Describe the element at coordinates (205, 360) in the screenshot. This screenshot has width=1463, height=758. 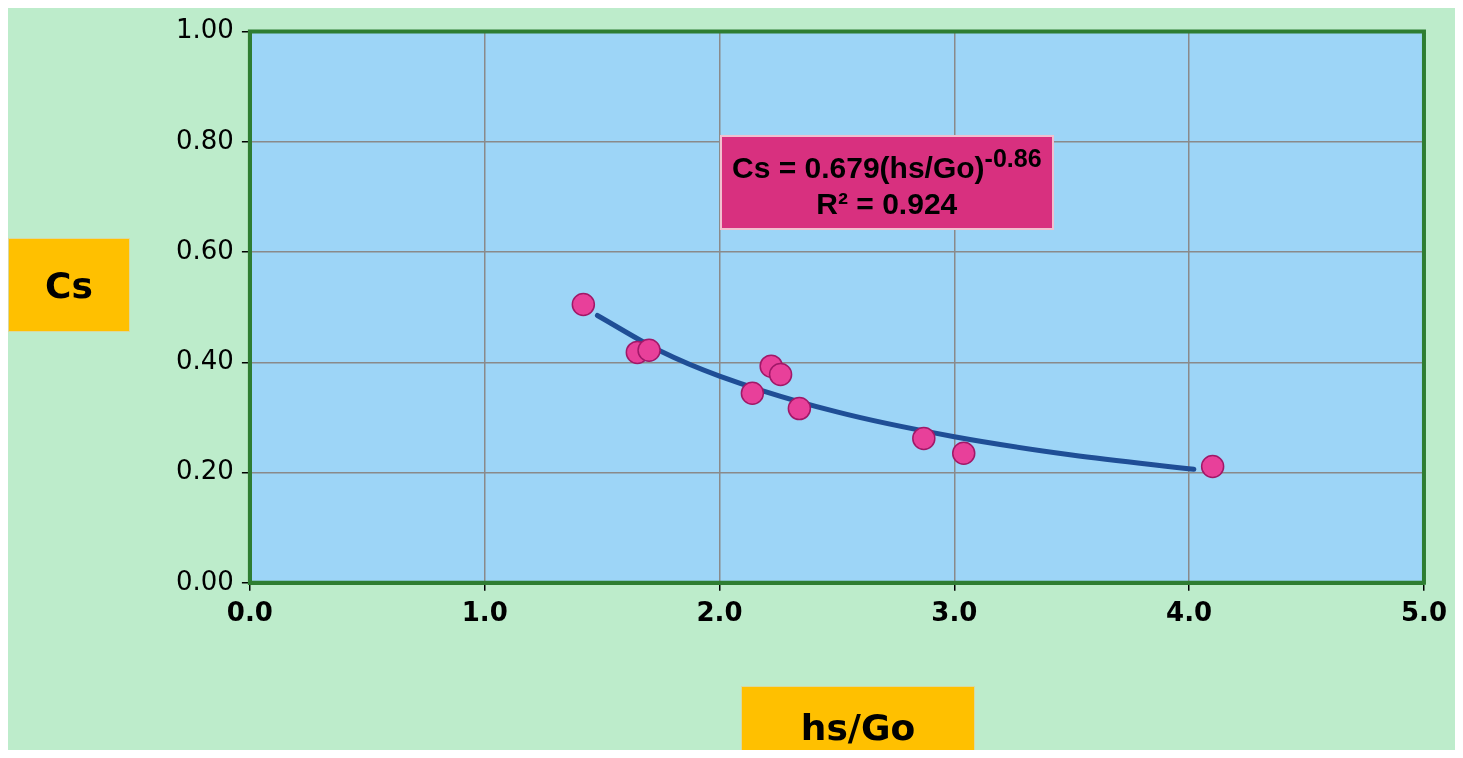
I see `y-tick-label: 0.40` at that location.